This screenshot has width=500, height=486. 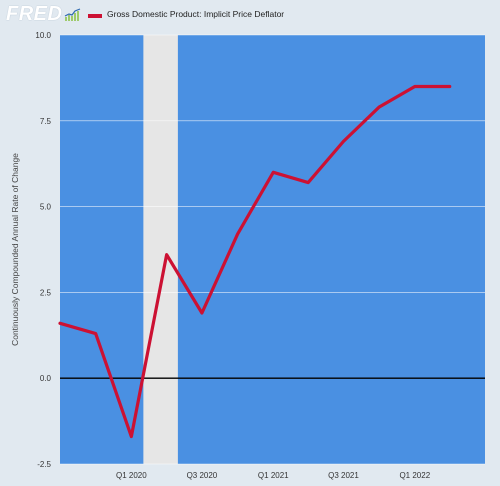 What do you see at coordinates (43, 250) in the screenshot?
I see `y-axis-ticks: 10.0 7.5 5.0 2.5 0.0 -2.5` at bounding box center [43, 250].